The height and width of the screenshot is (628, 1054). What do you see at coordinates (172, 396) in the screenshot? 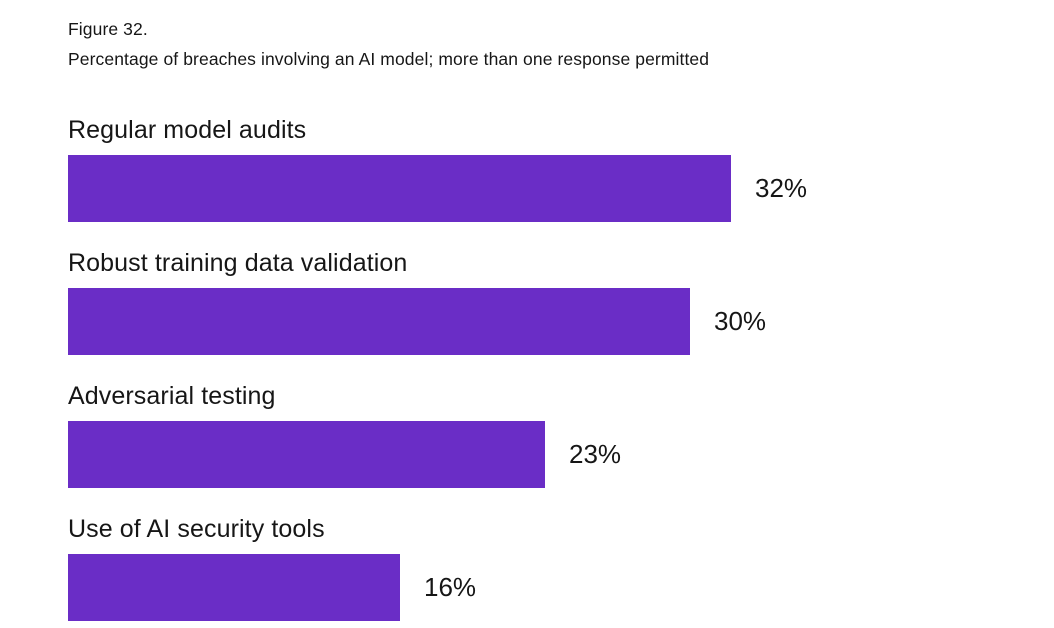
I see `category-label: Adversarial testing` at bounding box center [172, 396].